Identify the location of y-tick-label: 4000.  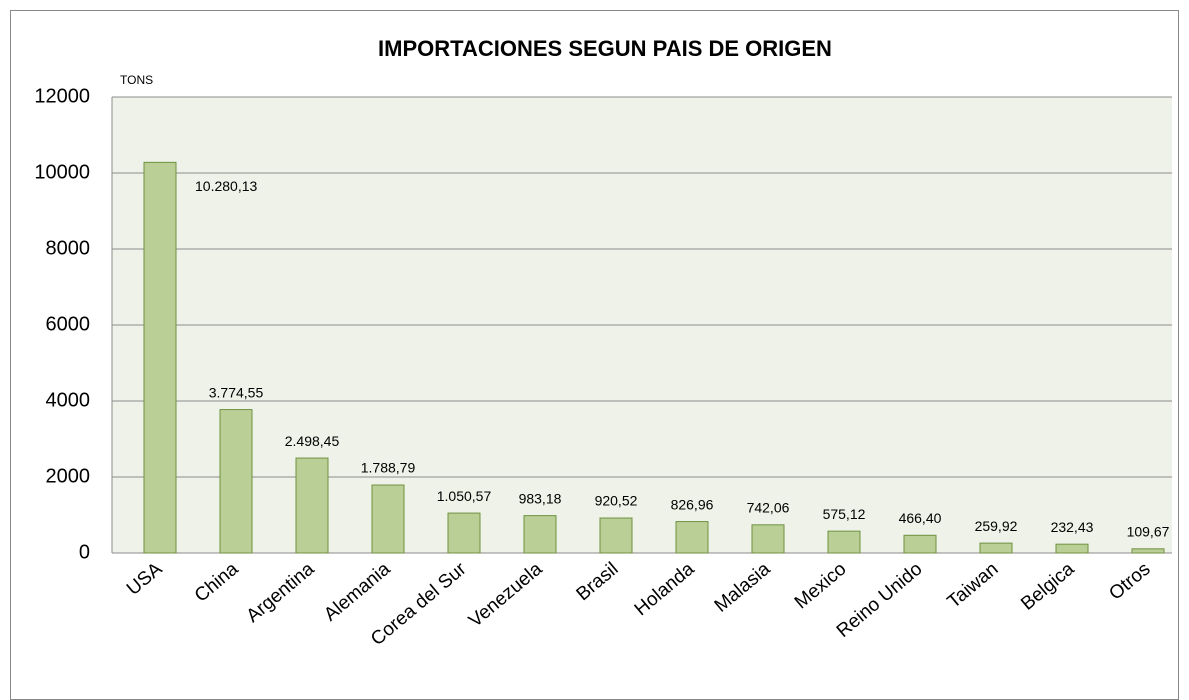
(68, 400).